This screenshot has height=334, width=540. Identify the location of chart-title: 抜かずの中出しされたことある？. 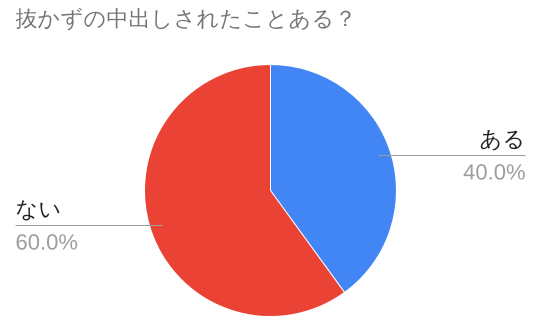
(186, 18).